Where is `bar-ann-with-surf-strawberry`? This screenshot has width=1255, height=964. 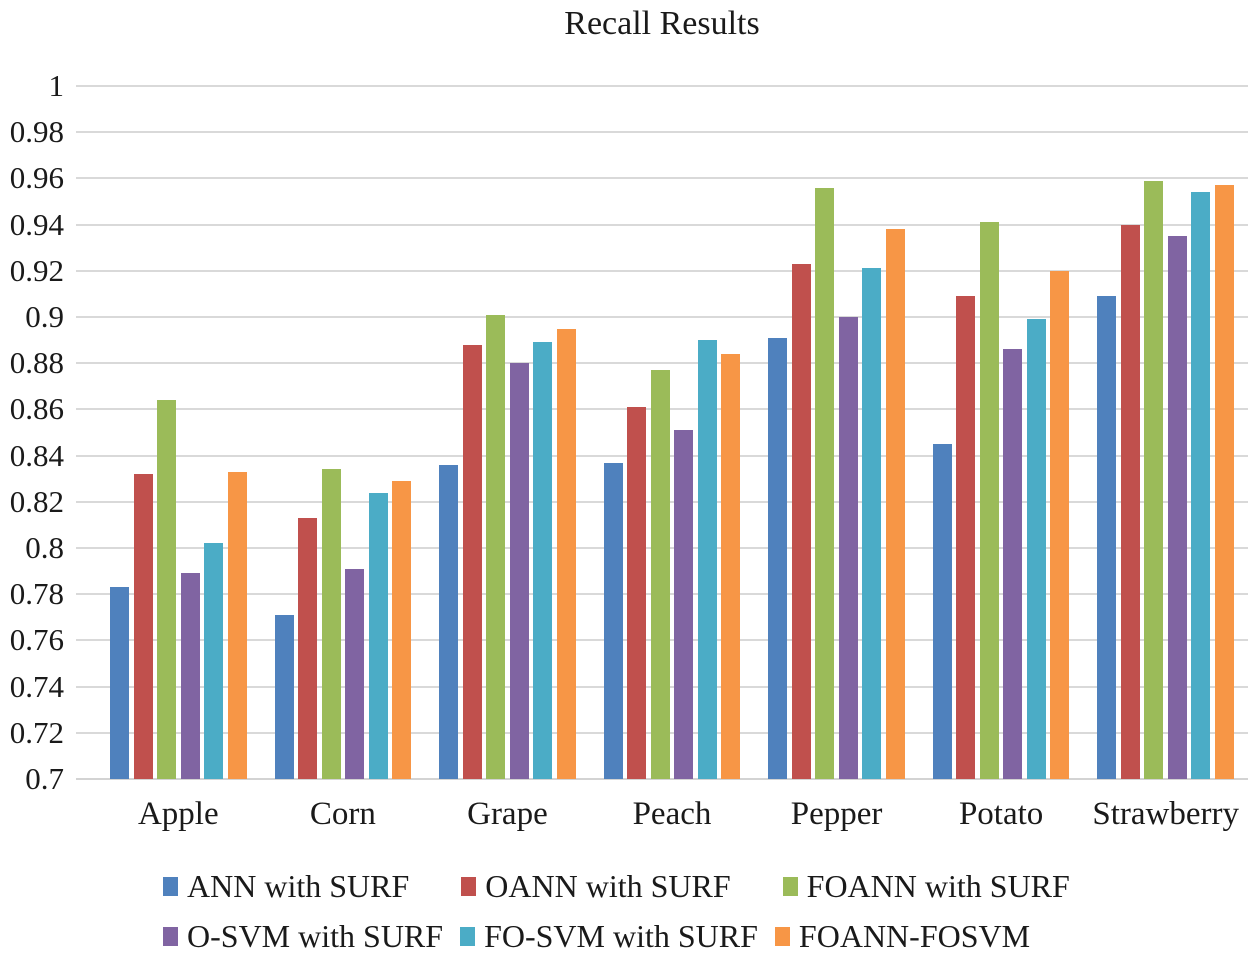
bar-ann-with-surf-strawberry is located at coordinates (1107, 537).